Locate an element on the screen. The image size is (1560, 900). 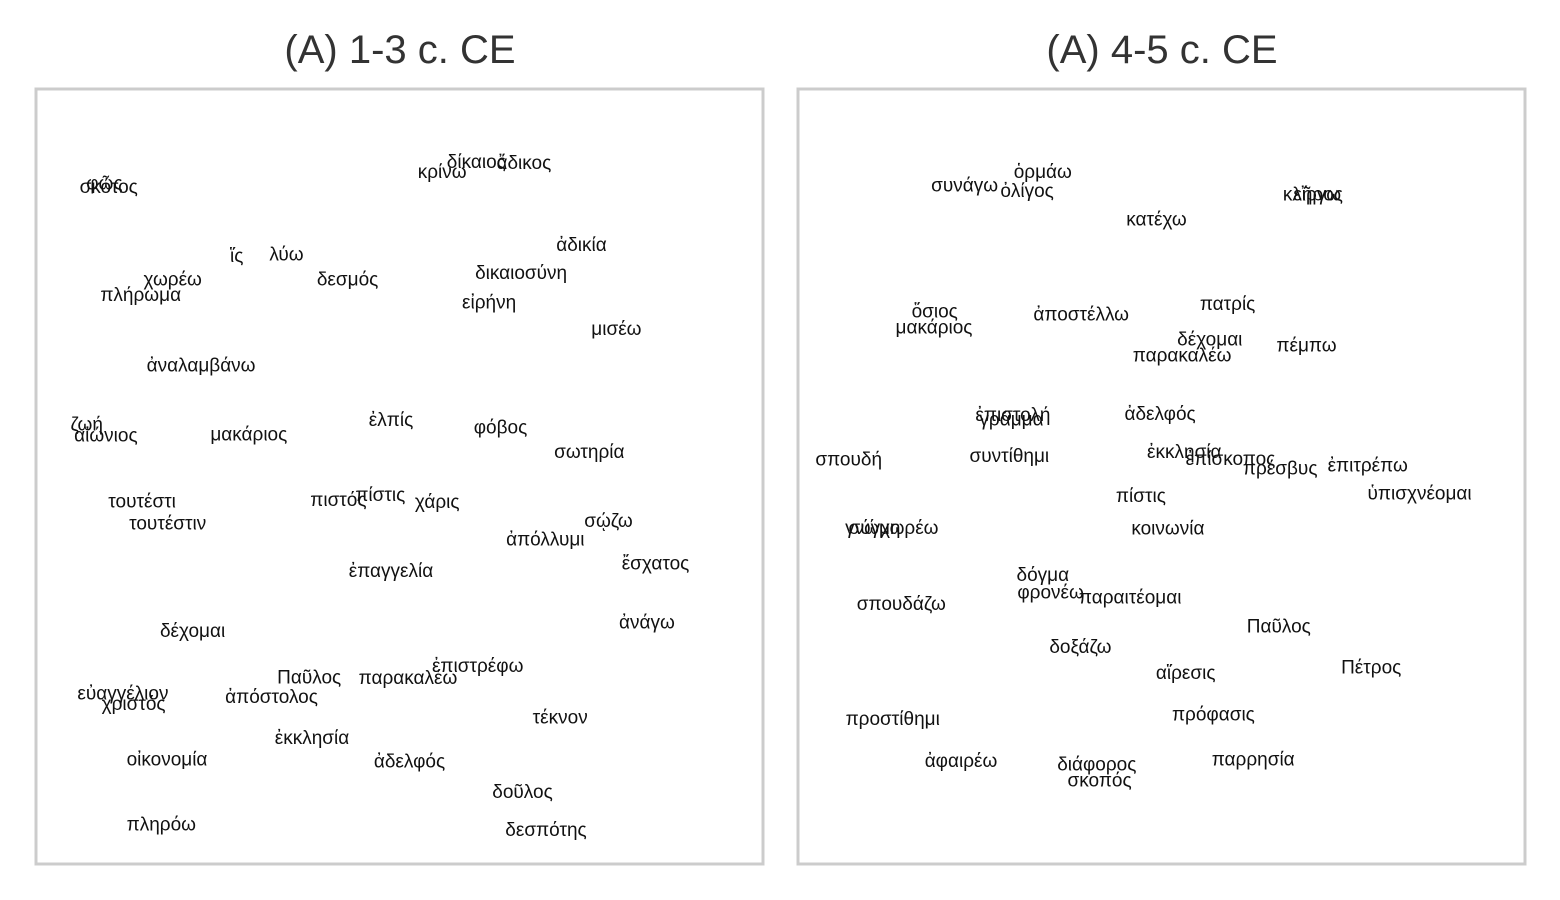
word-label-right: φρονέω is located at coordinates (1050, 592).